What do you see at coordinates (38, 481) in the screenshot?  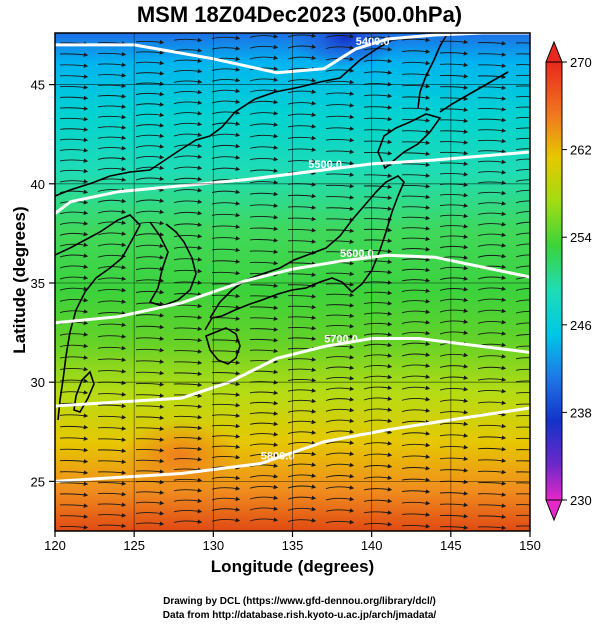 I see `y-tick-label: 25` at bounding box center [38, 481].